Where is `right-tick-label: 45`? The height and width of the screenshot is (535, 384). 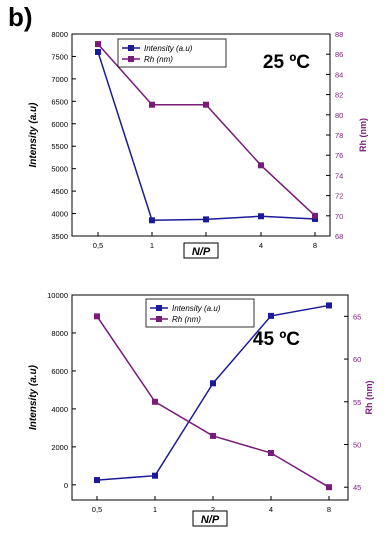
right-tick-label: 45 is located at coordinates (357, 487).